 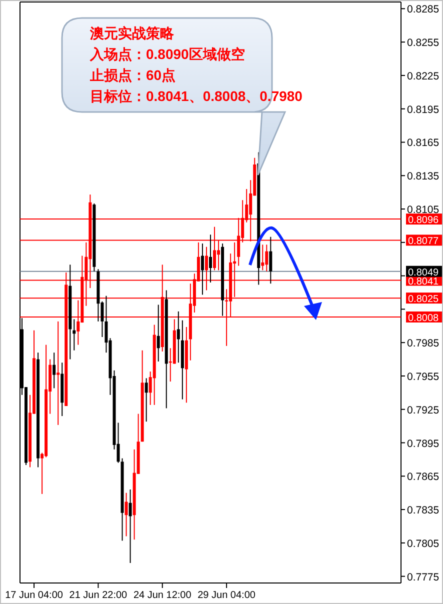 I want to click on x-tick-label: 21 Jun 22:00, so click(x=98, y=595).